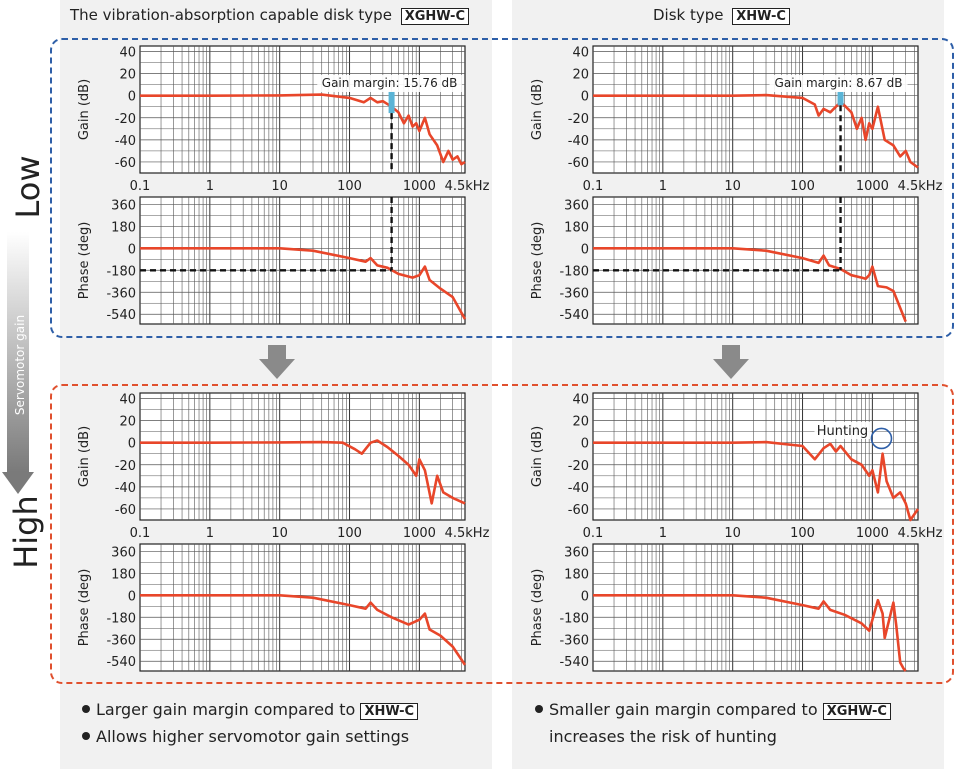 This screenshot has width=954, height=769. What do you see at coordinates (250, 710) in the screenshot?
I see `left-note-1: Larger gain margin compared to XHW-C` at bounding box center [250, 710].